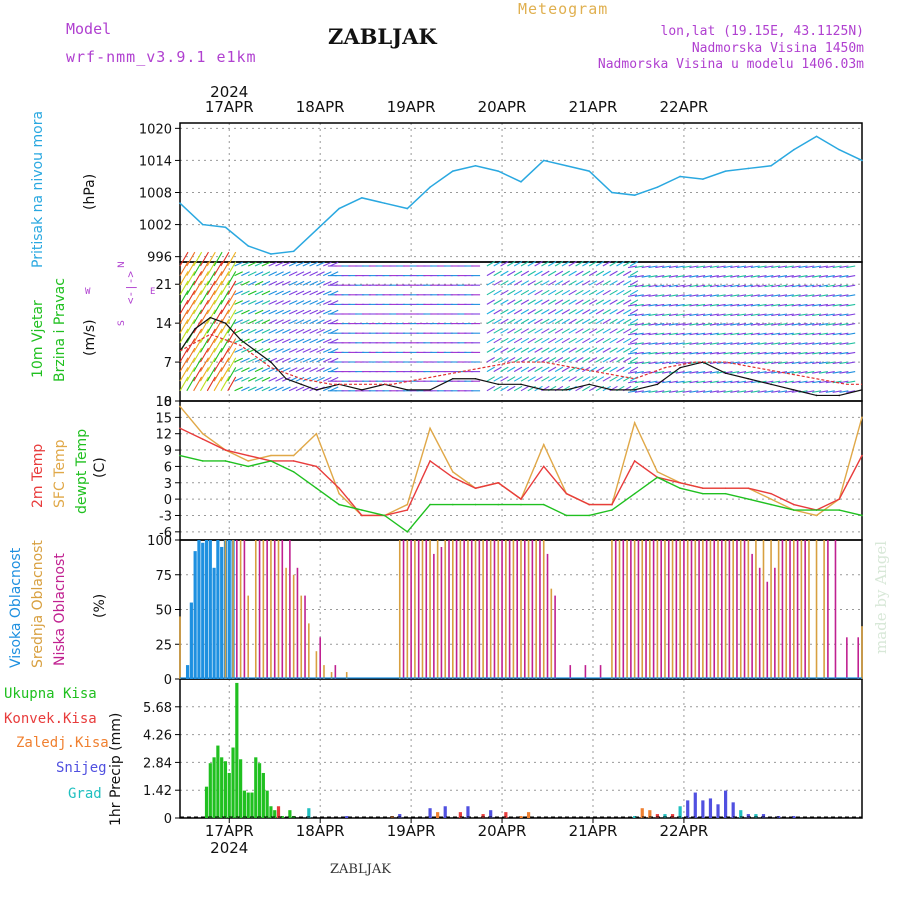 The image size is (900, 900). I want to click on precip-snow-label: Snijeg, so click(81, 768).